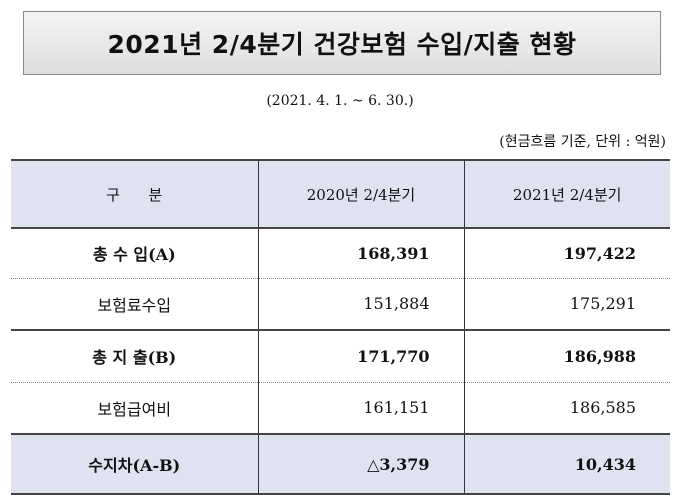 The image size is (680, 495). I want to click on value-2020: 161,151, so click(361, 408).